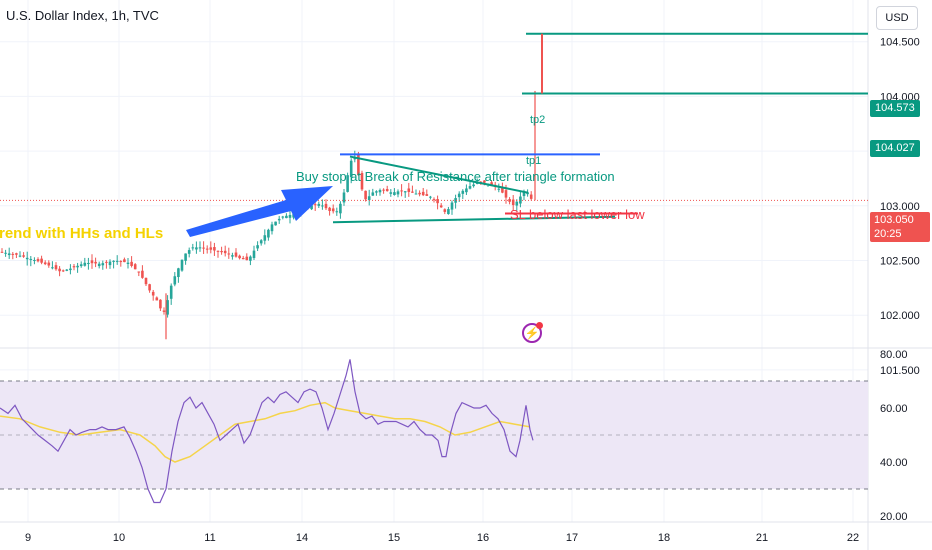  What do you see at coordinates (119, 538) in the screenshot?
I see `time-tick-label: 10` at bounding box center [119, 538].